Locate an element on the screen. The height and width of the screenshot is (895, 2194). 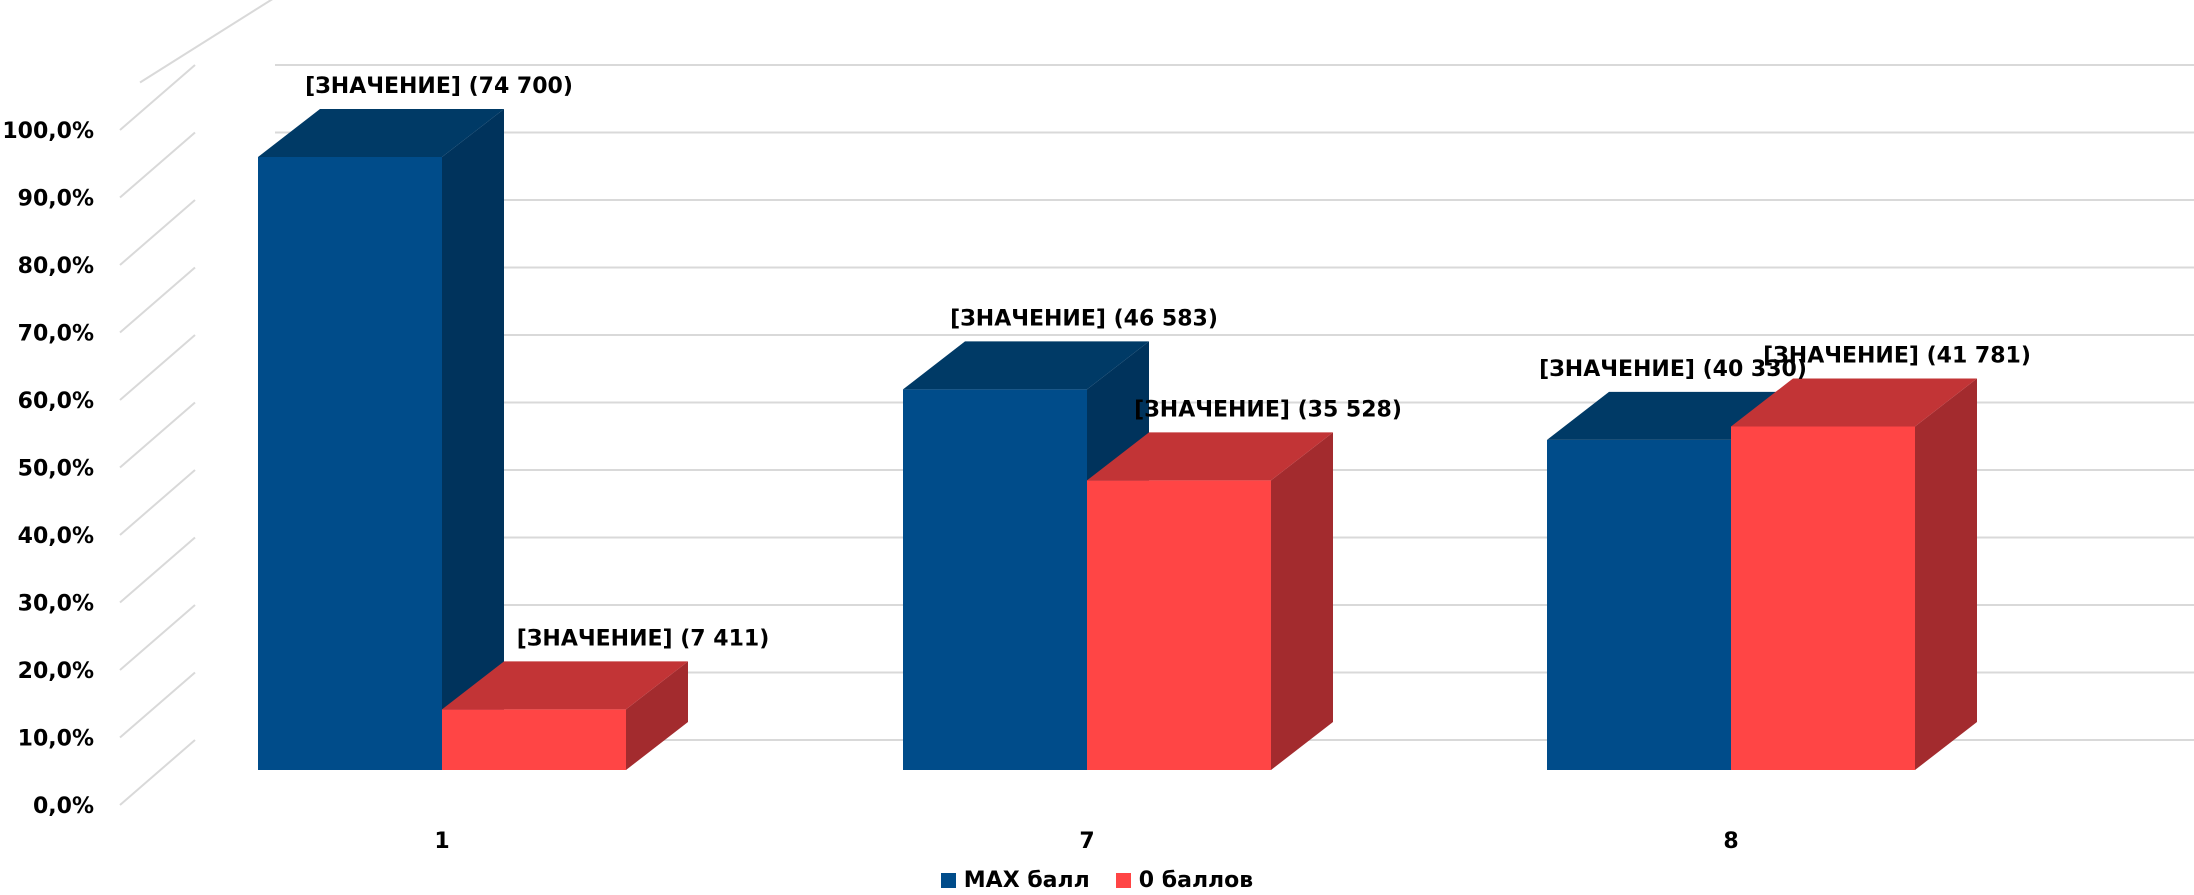
data-label: [ЗНАЧЕНИЕ] (41 781) is located at coordinates (1897, 355).